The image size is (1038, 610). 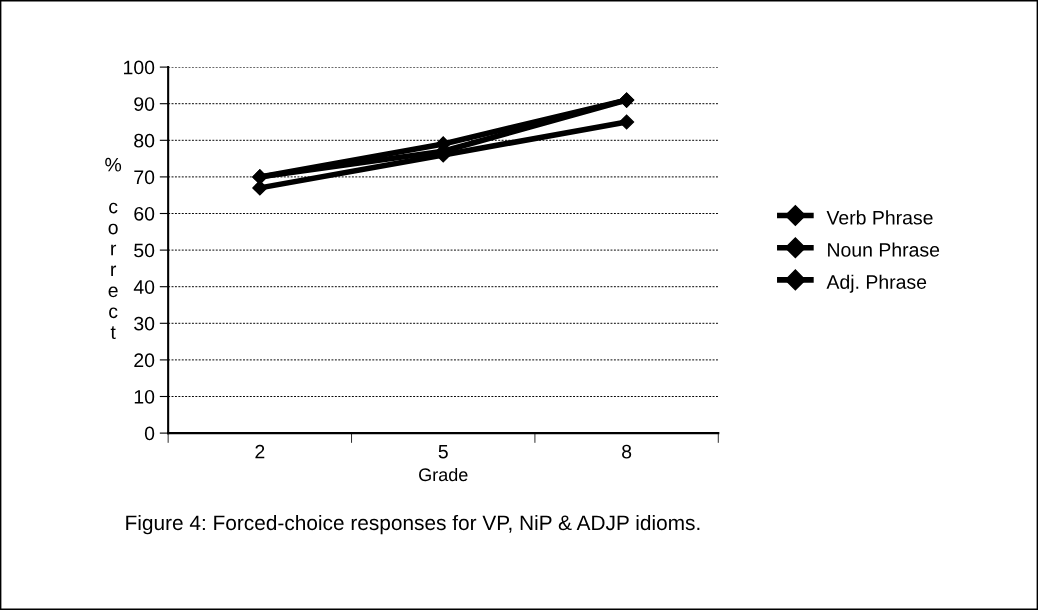 I want to click on y-tick-label: 60, so click(x=144, y=213).